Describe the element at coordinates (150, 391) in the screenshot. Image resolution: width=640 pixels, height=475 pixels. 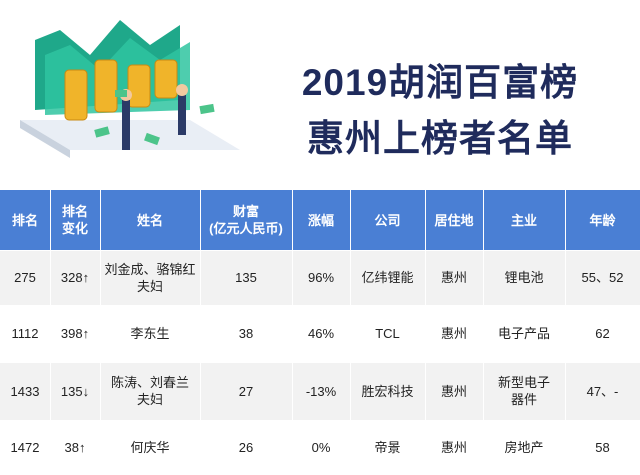
I see `table-cell: 陈涛、刘春兰 夫妇` at that location.